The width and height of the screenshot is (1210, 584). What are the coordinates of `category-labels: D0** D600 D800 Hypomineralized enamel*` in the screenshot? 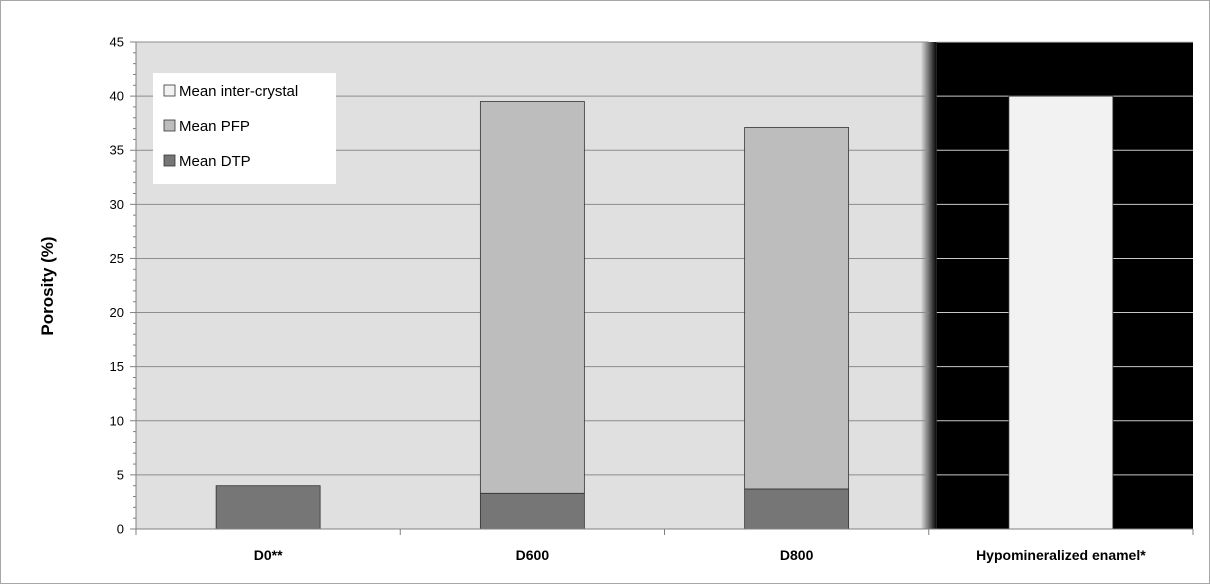 It's located at (700, 555).